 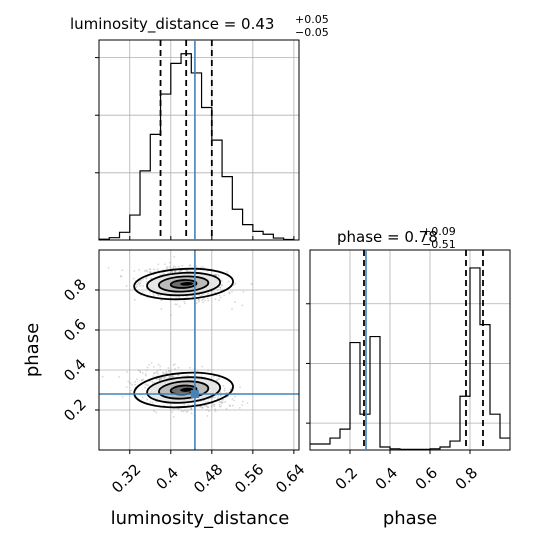 What do you see at coordinates (75, 330) in the screenshot?
I see `joint-ytick-label-2: 0.6` at bounding box center [75, 330].